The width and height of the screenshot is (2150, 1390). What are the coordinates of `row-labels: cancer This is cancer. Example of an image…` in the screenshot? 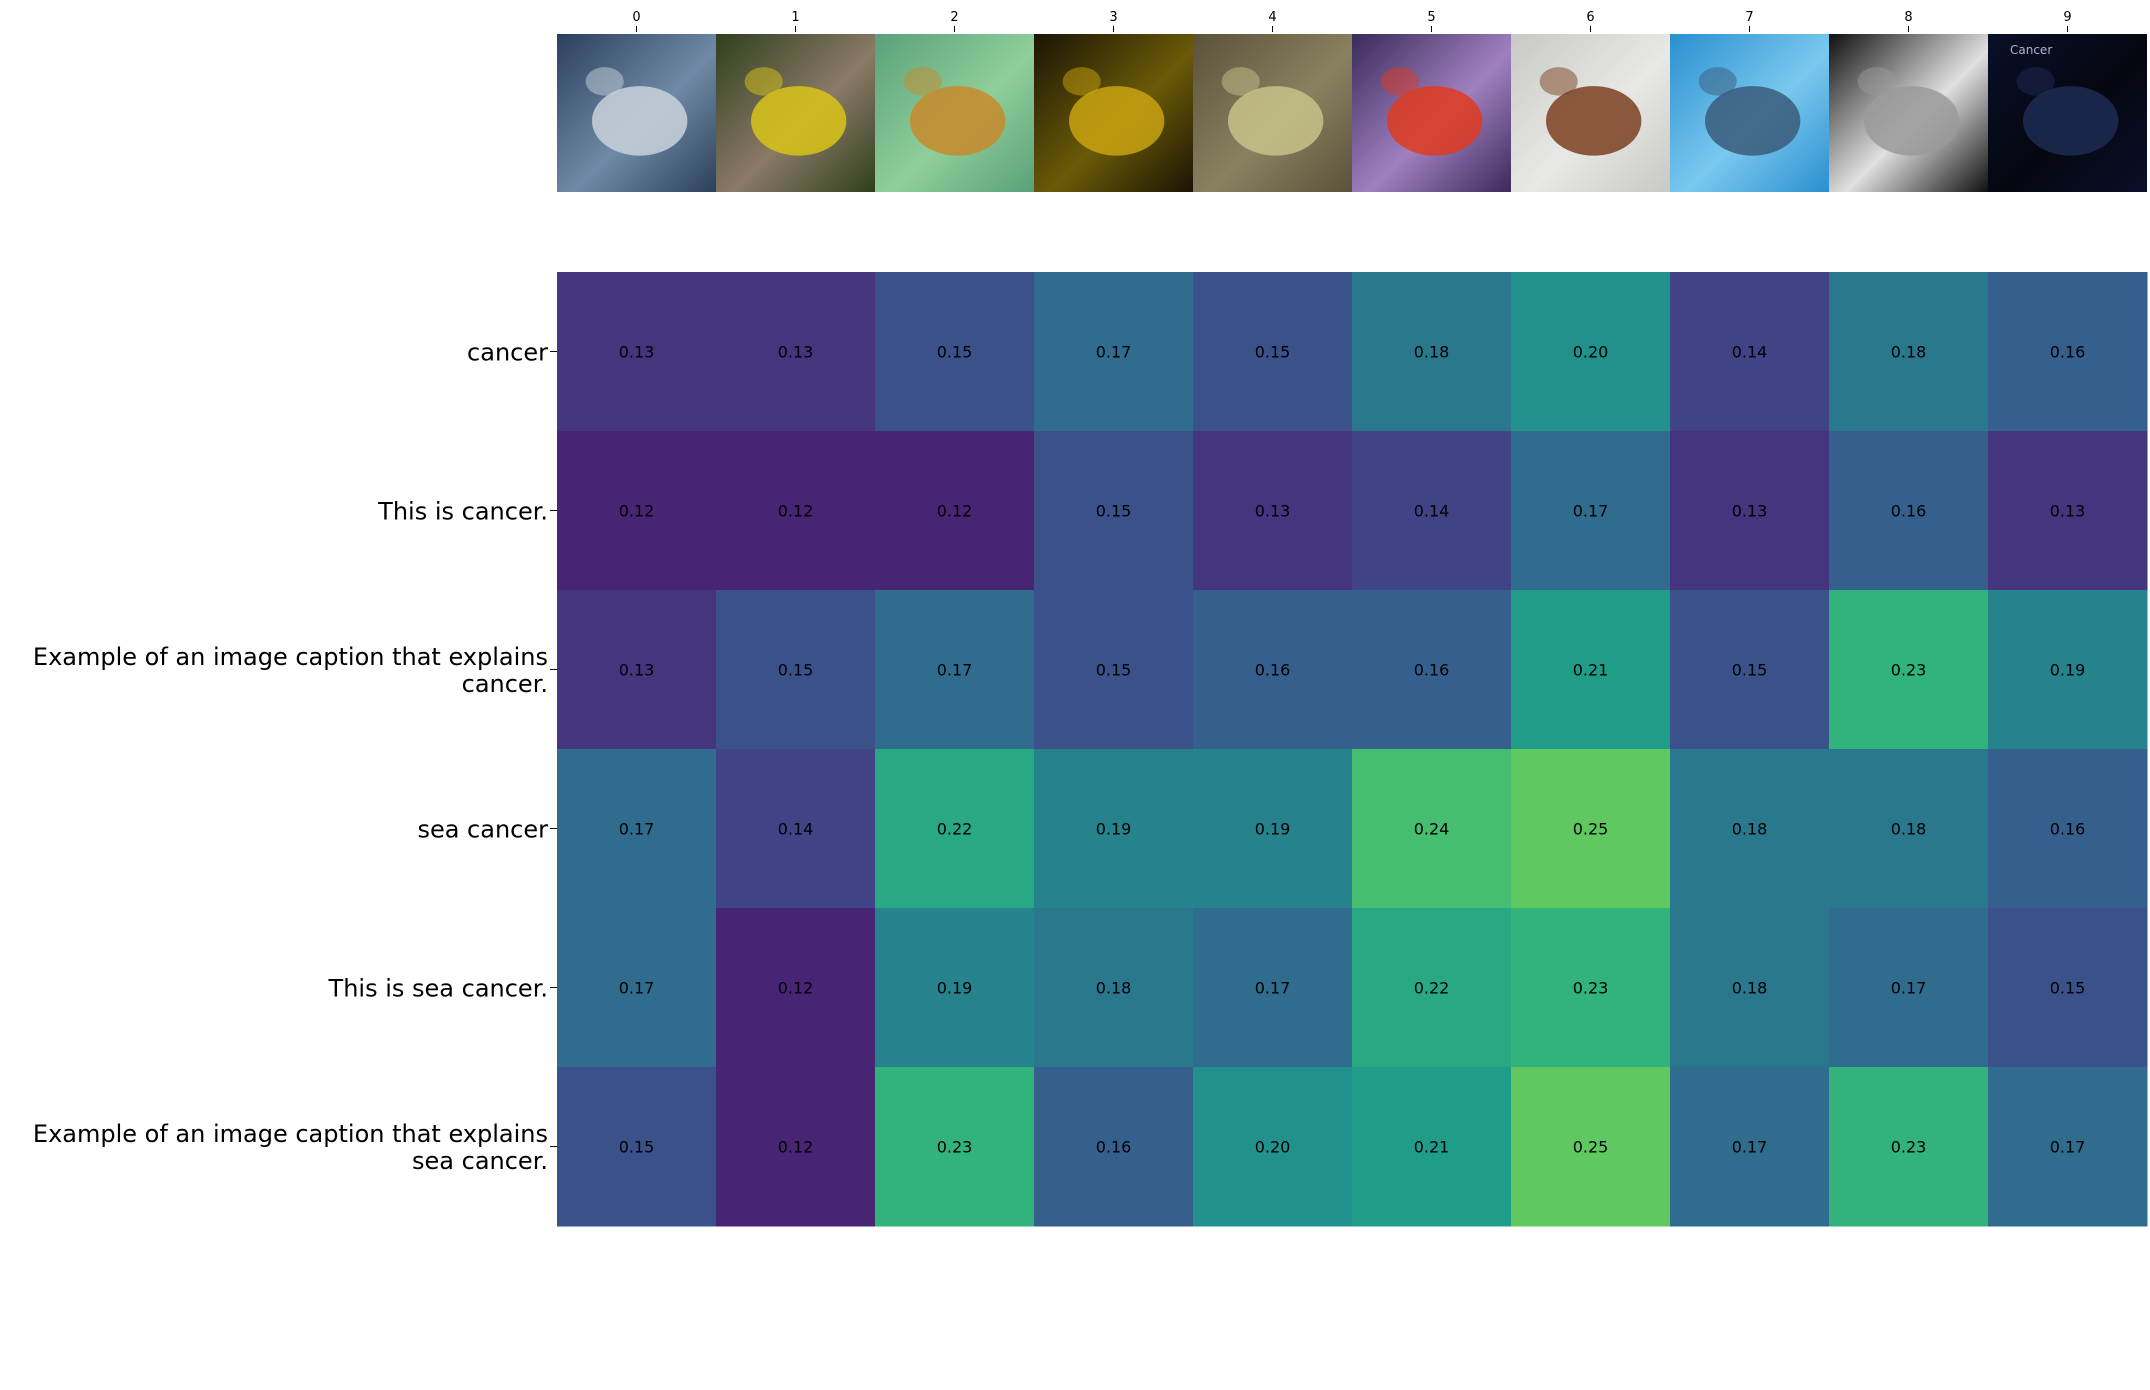 It's located at (295, 757).